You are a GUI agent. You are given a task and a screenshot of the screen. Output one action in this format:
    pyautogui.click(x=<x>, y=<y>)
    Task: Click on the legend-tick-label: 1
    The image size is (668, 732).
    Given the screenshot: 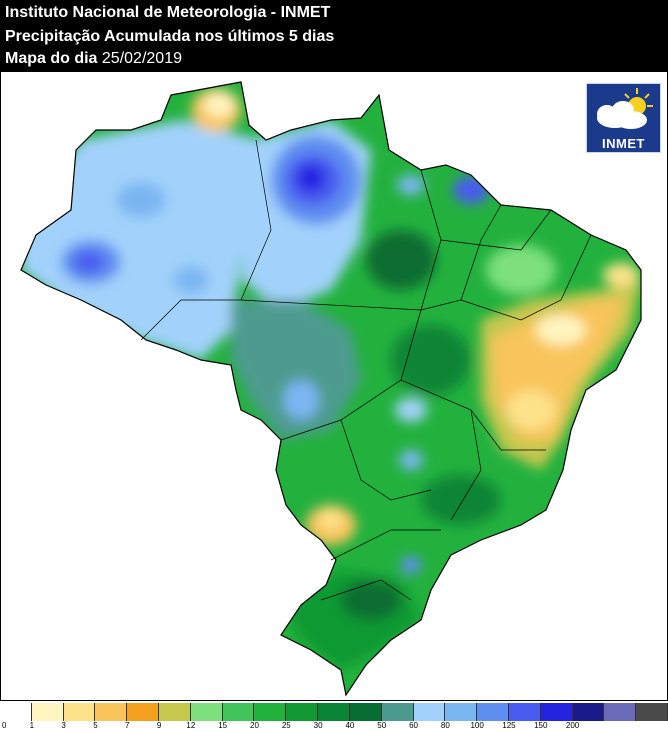 What is the action you would take?
    pyautogui.click(x=32, y=725)
    